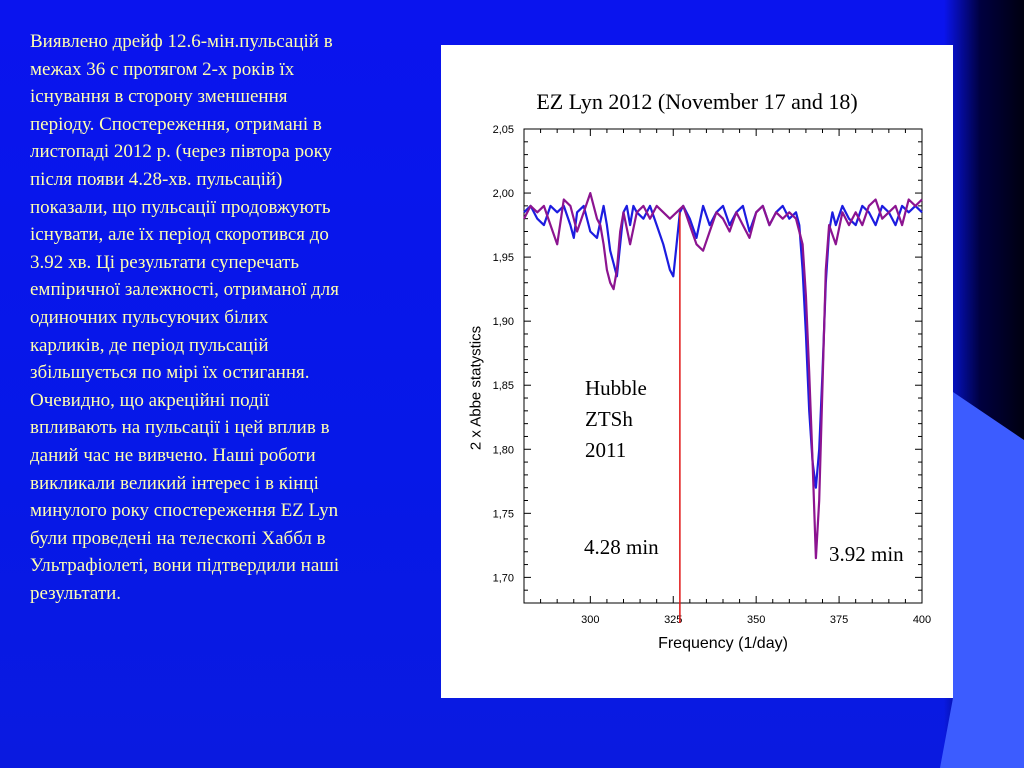 The image size is (1024, 768). I want to click on x-tick-label: 300, so click(590, 620).